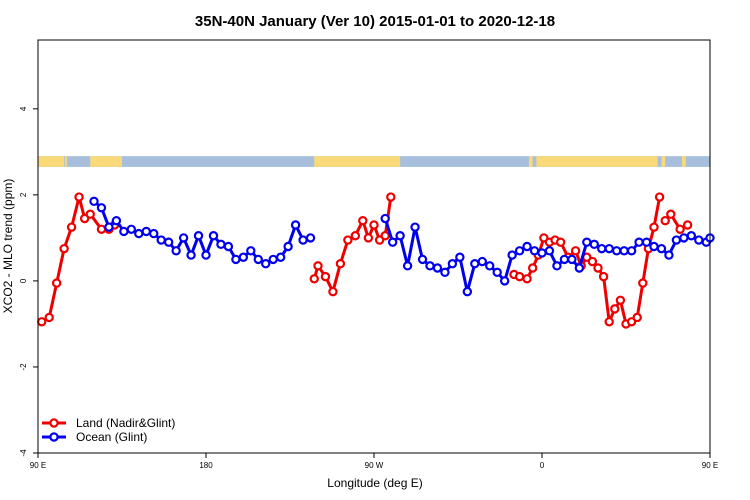  I want to click on y-axis: -4 -2 0 2 4, so click(28, 281).